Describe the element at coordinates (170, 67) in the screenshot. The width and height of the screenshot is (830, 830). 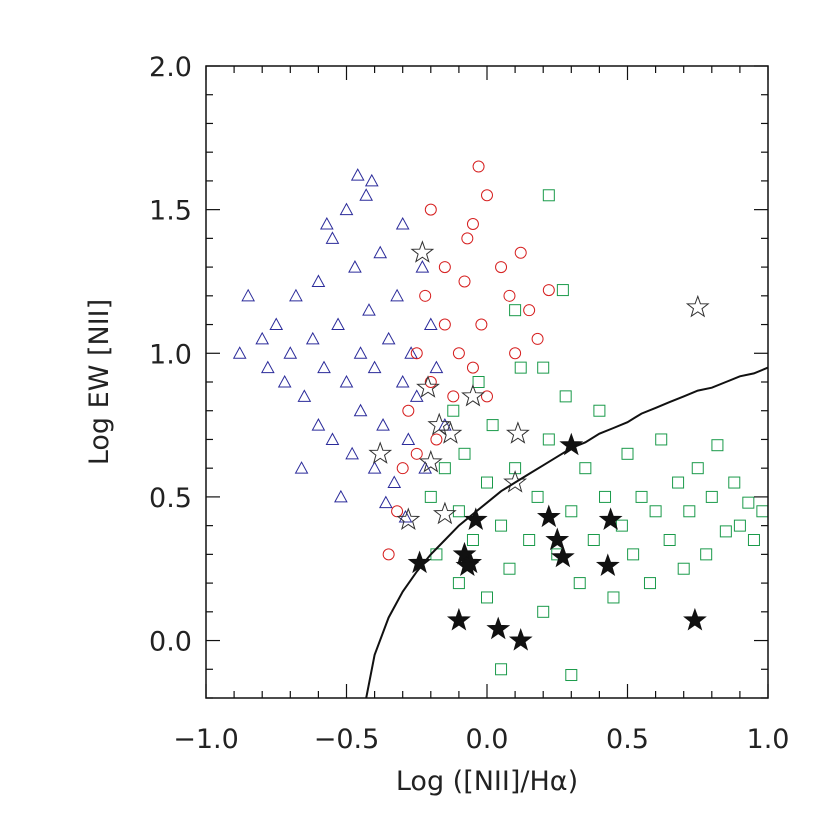
I see `y-tick-label: 2.0` at that location.